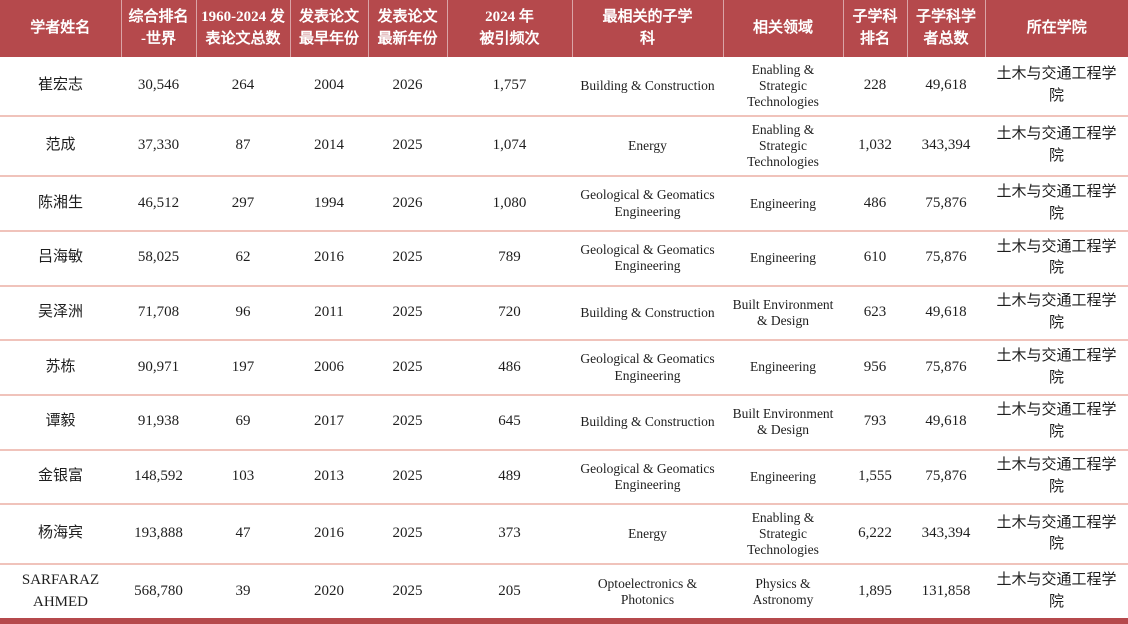 This screenshot has height=624, width=1128. Describe the element at coordinates (243, 475) in the screenshot. I see `table-cell: 103` at that location.